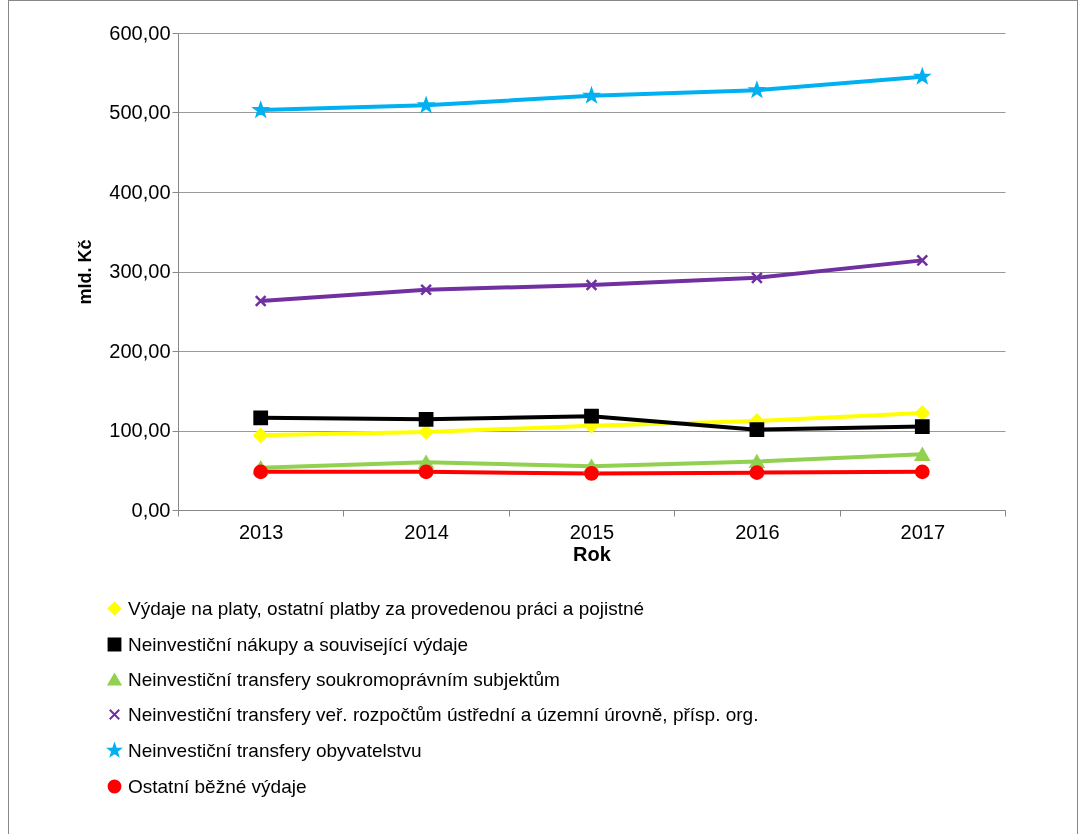 Image resolution: width=1088 pixels, height=834 pixels. What do you see at coordinates (757, 531) in the screenshot?
I see `x-tick-label: 2016` at bounding box center [757, 531].